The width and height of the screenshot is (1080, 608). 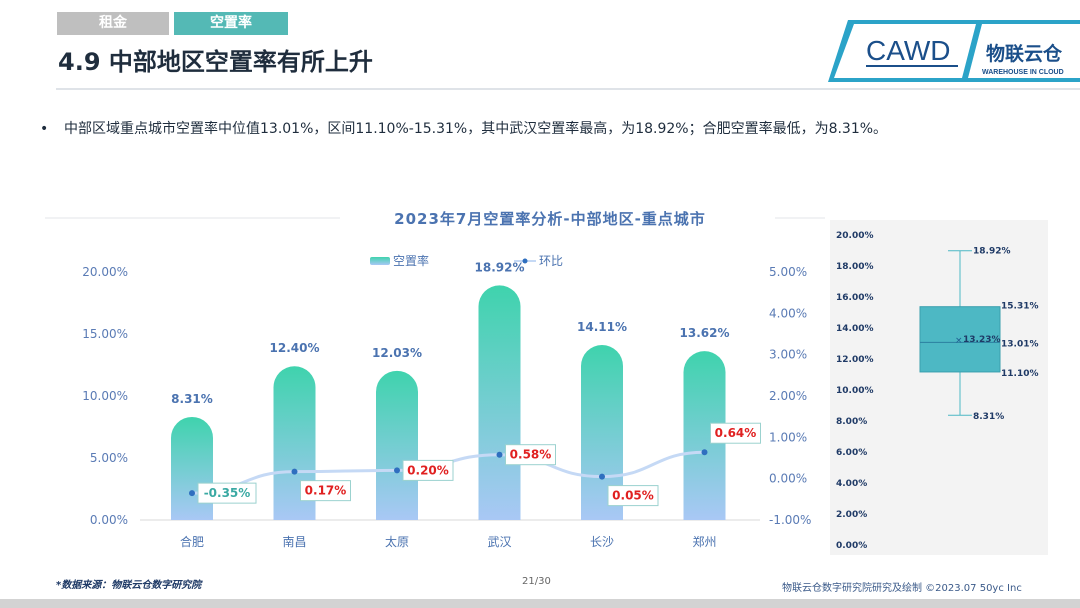 I want to click on logo: CAWD 物联云仓 WAREHOUSE IN CLOUD, so click(x=953, y=51).